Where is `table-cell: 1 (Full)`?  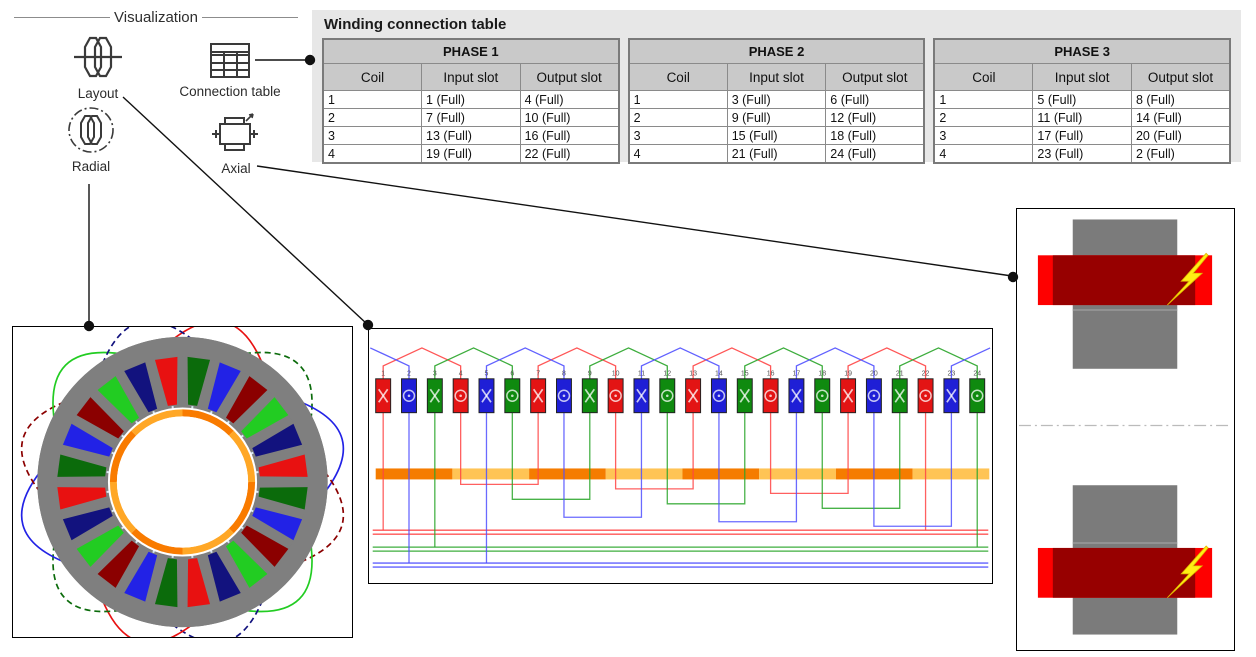
table-cell: 1 (Full) is located at coordinates (471, 99).